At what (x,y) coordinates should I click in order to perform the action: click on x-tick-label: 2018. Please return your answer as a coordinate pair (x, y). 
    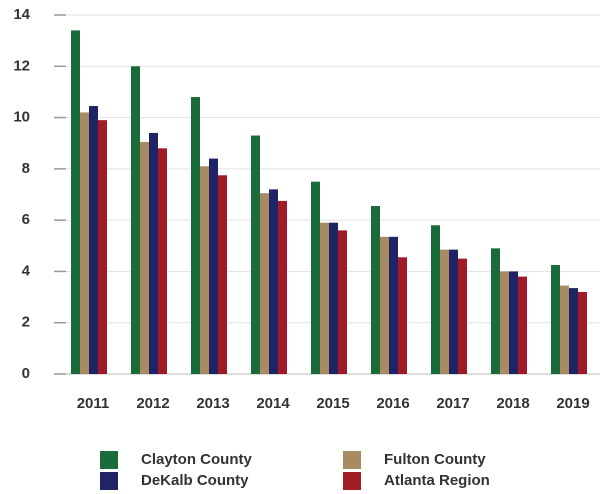
    Looking at the image, I should click on (512, 403).